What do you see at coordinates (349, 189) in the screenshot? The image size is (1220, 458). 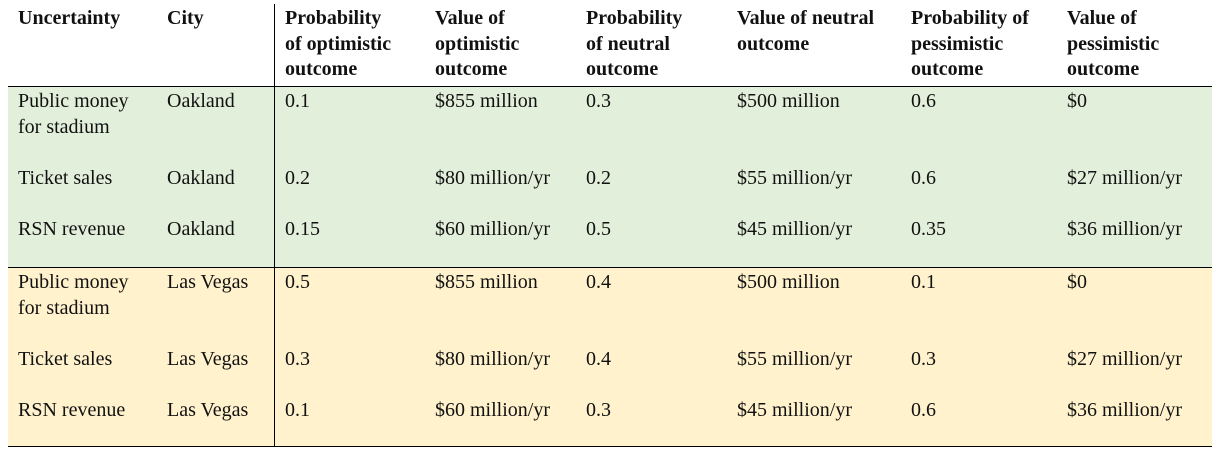 I see `cell-prob-optimistic: 0.2` at bounding box center [349, 189].